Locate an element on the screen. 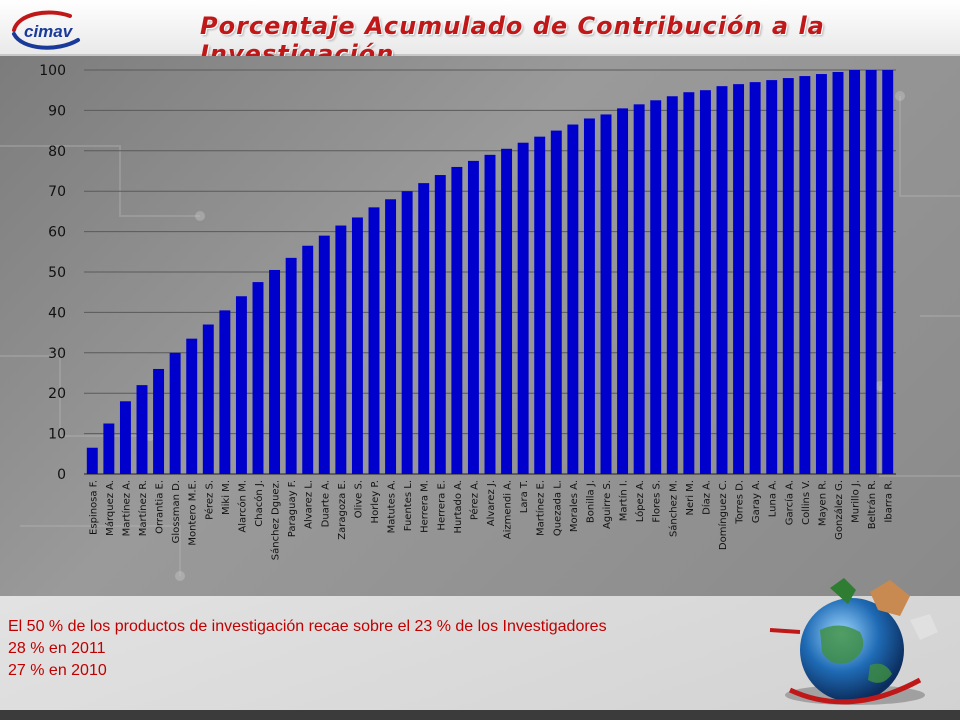 Image resolution: width=960 pixels, height=720 pixels. y-tick-label: 90 is located at coordinates (57, 111).